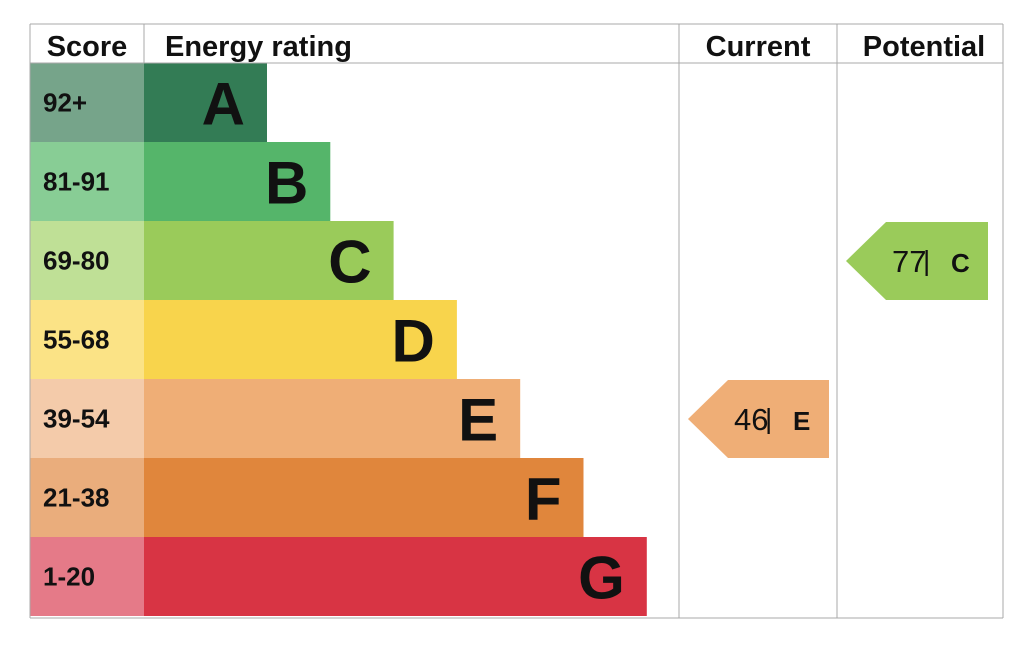  Describe the element at coordinates (838, 340) in the screenshot. I see `rating-arrows: 46| E77| C` at that location.